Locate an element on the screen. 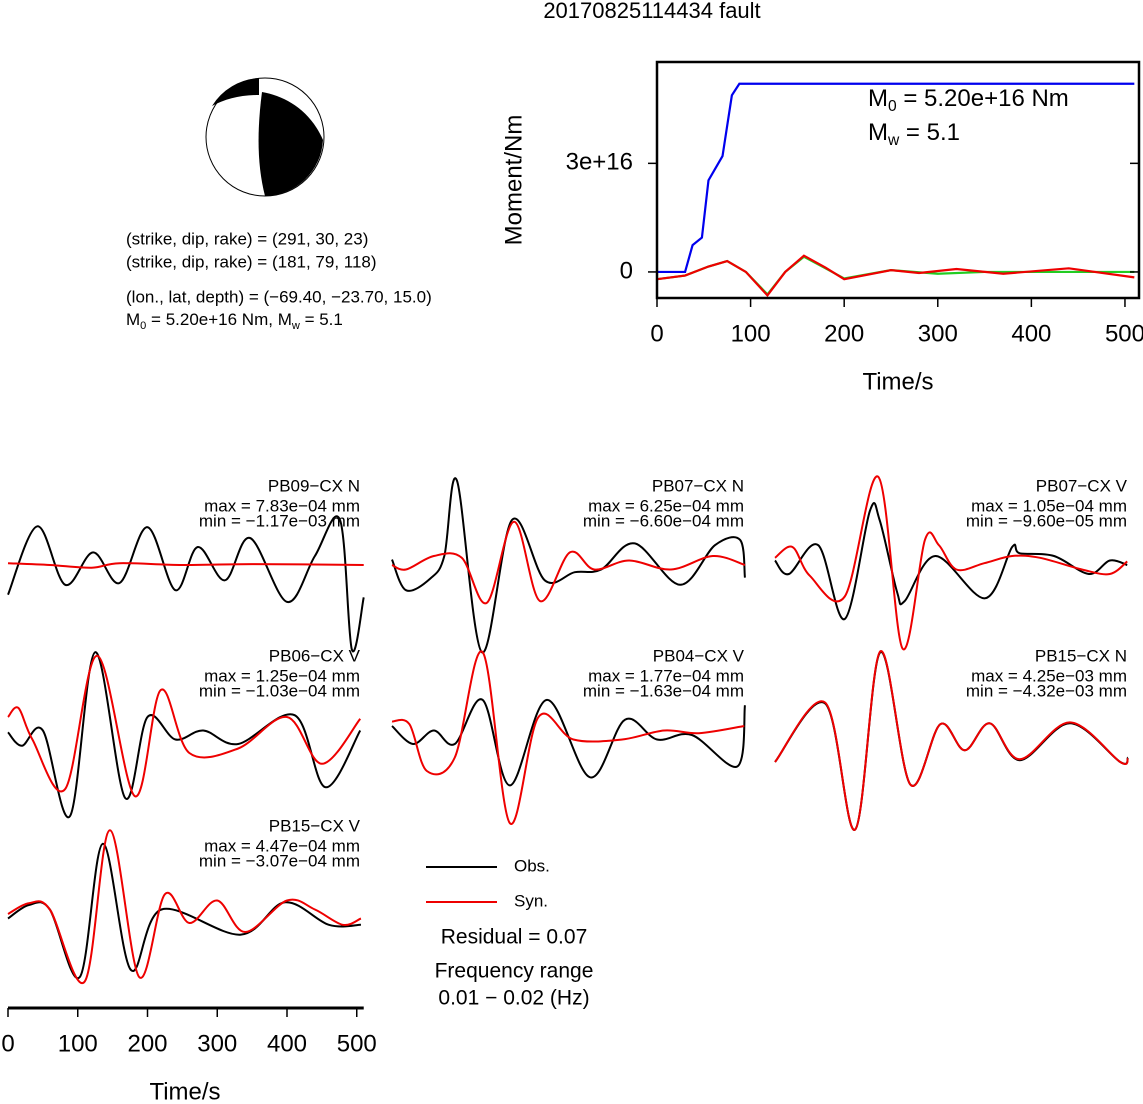  max-amplitude: max = 1.77e−04 mm is located at coordinates (666, 675).